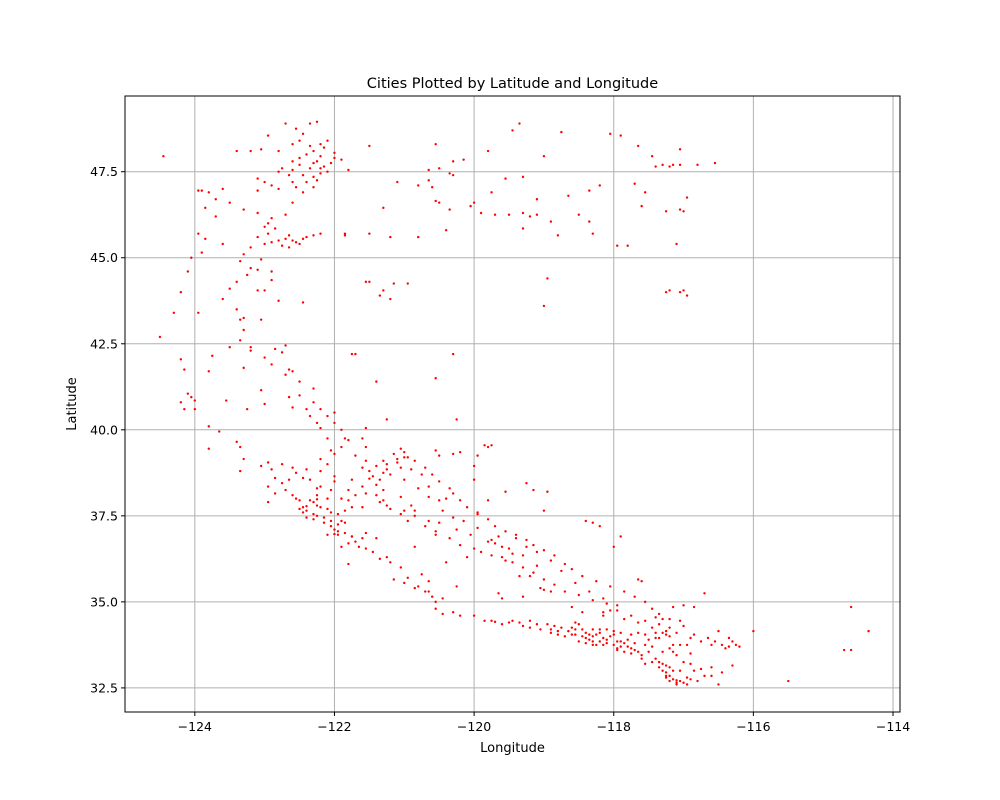 This screenshot has width=1000, height=800. Describe the element at coordinates (195, 726) in the screenshot. I see `x-tick-label: −124` at that location.